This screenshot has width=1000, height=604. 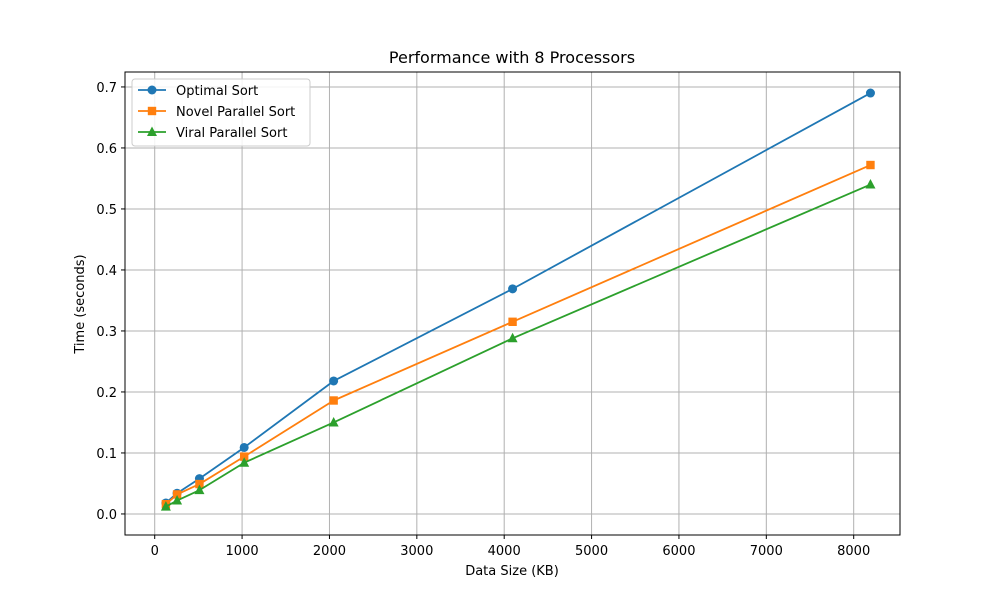 I want to click on legend-label-optimal-sort: Optimal Sort, so click(x=217, y=91).